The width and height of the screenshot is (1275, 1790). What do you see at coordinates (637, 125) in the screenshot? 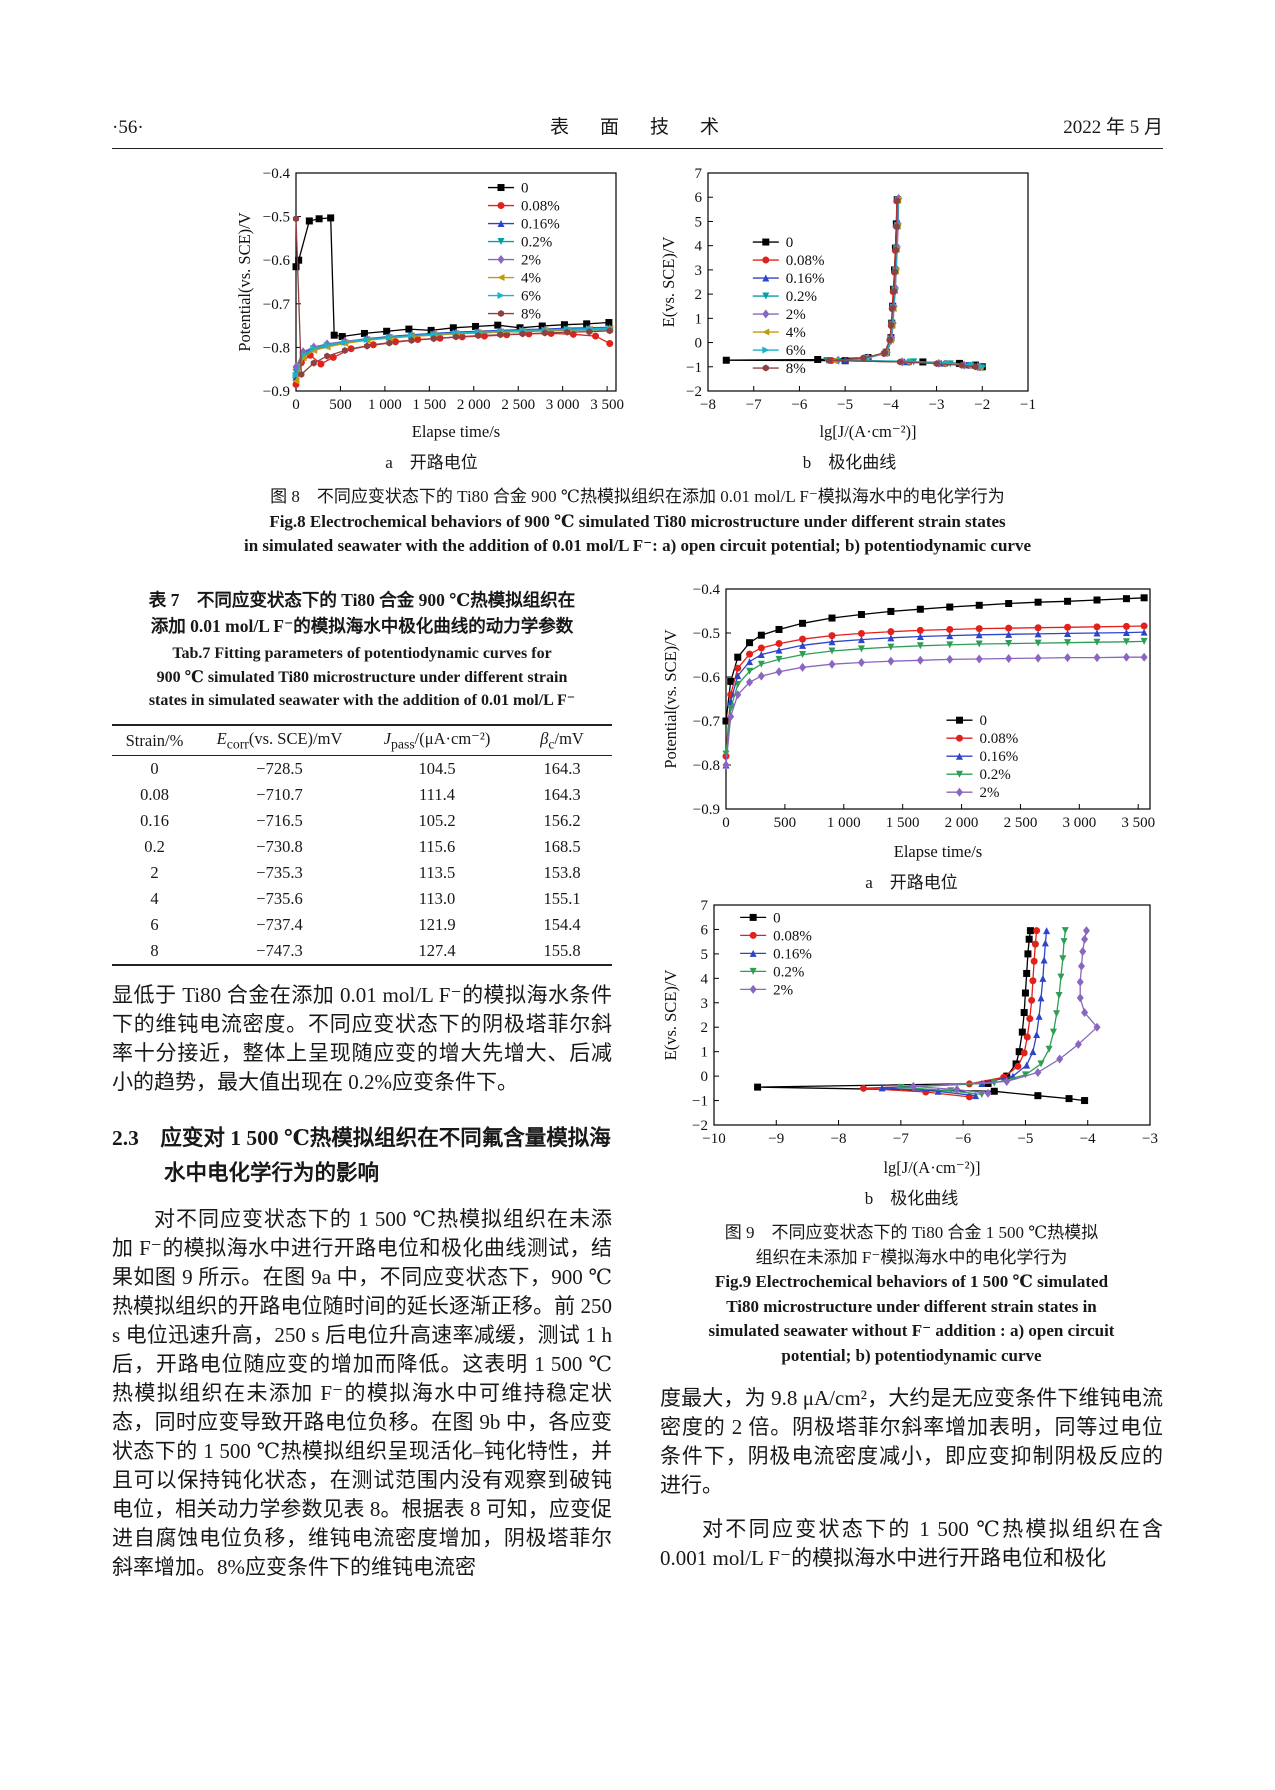
I see `page-header: ·56· 表 面 技 术 2022 年 5 月` at bounding box center [637, 125].